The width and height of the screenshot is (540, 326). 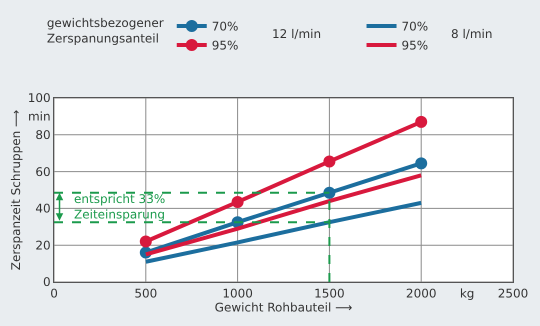 What do you see at coordinates (421, 293) in the screenshot?
I see `x-tick-label: 2000` at bounding box center [421, 293].